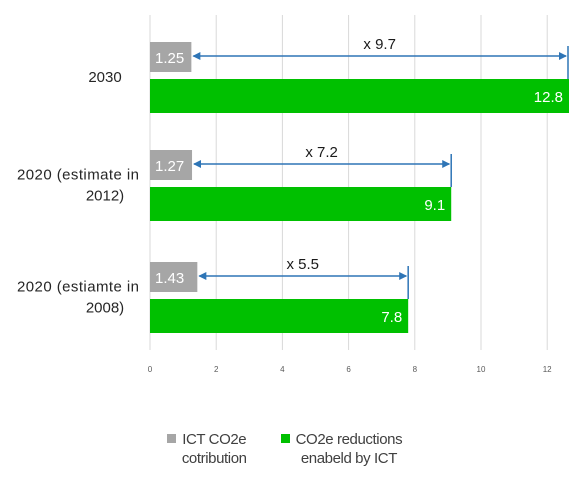 Image resolution: width=569 pixels, height=486 pixels. Describe the element at coordinates (481, 369) in the screenshot. I see `x-tick-label: 10` at that location.